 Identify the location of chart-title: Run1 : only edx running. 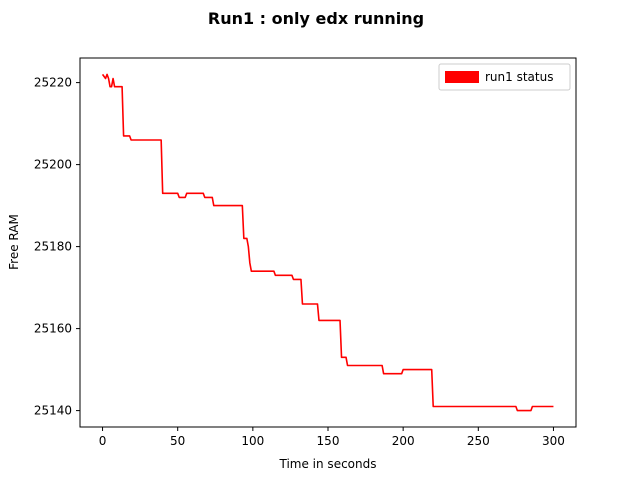
(316, 18).